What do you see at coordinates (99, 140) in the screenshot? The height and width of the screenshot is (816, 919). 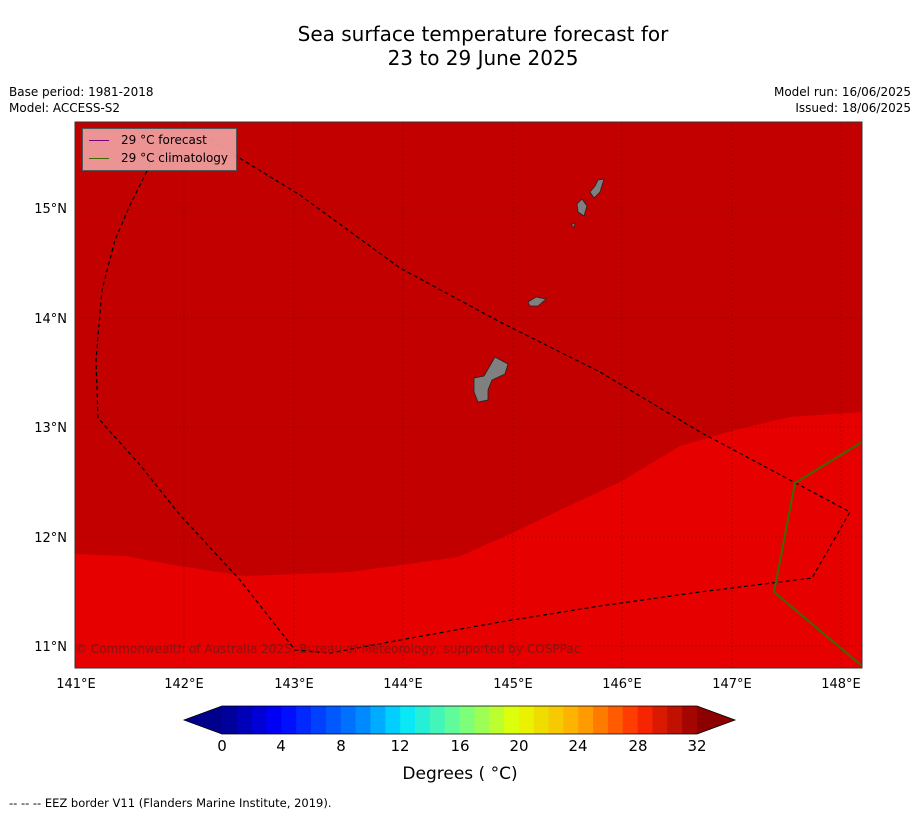 I see `forecast-line-swatch` at bounding box center [99, 140].